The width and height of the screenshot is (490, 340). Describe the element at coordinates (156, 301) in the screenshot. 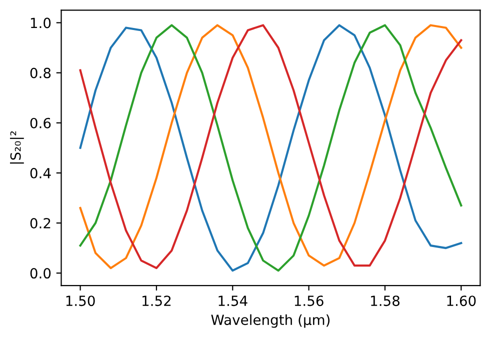

I see `x-tick-label: 1.52` at that location.